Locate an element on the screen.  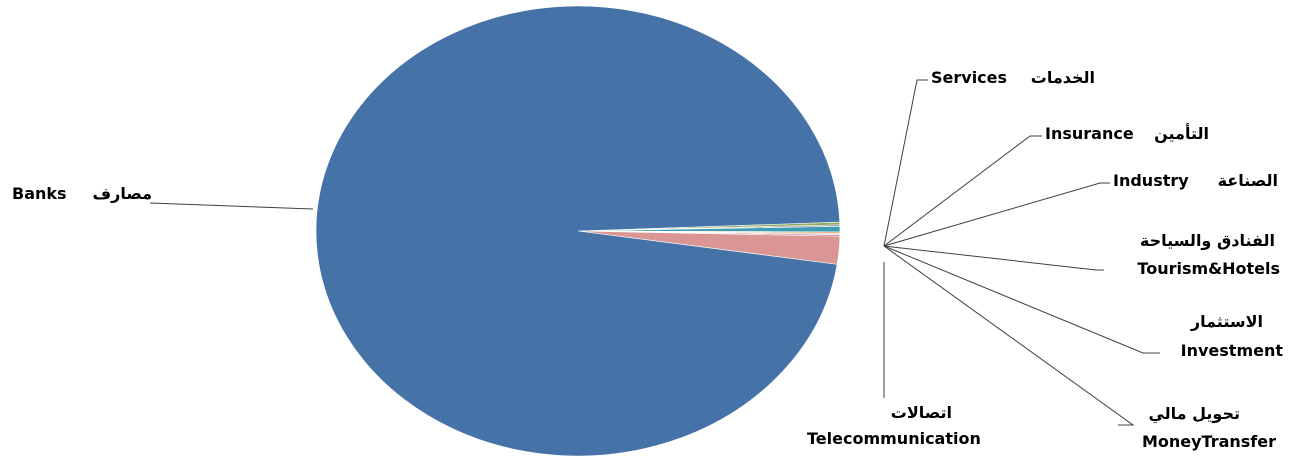
label-industry-ar: الصناعة is located at coordinates (1248, 180).